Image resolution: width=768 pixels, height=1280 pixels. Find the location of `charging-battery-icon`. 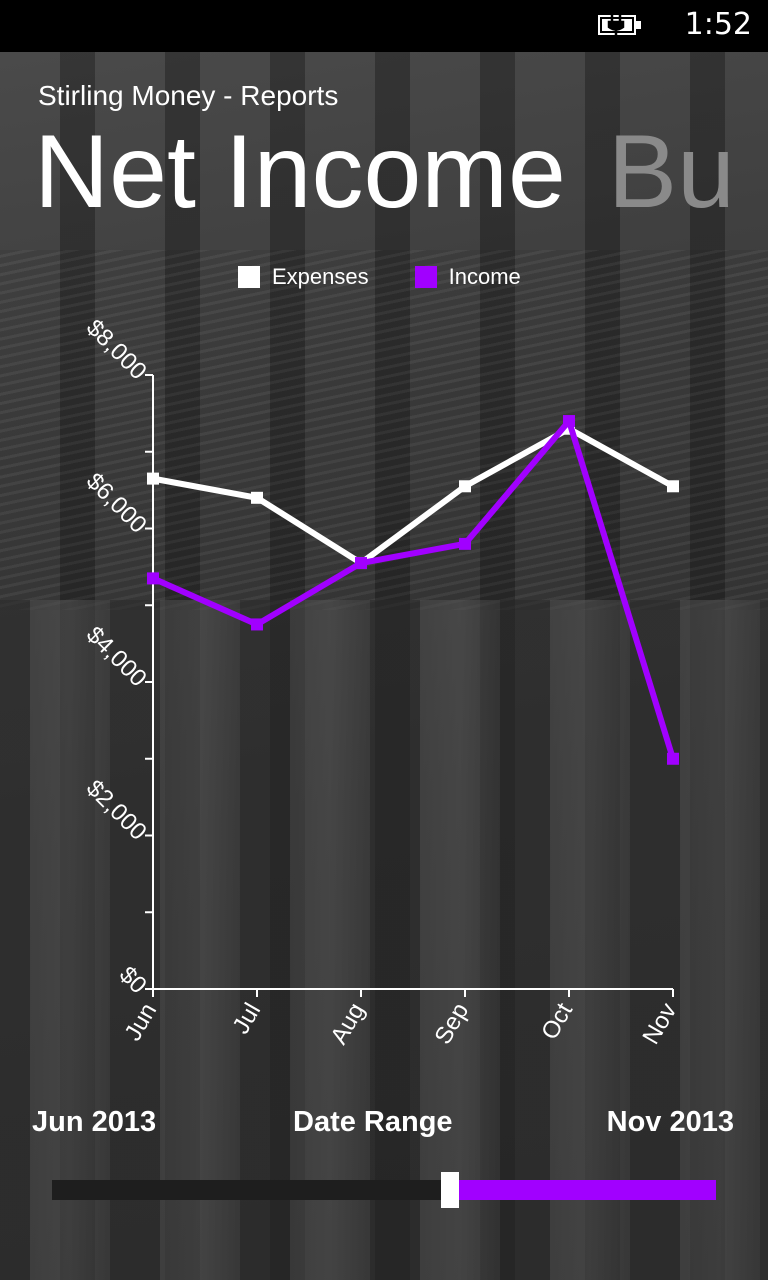

charging-battery-icon is located at coordinates (619, 25).